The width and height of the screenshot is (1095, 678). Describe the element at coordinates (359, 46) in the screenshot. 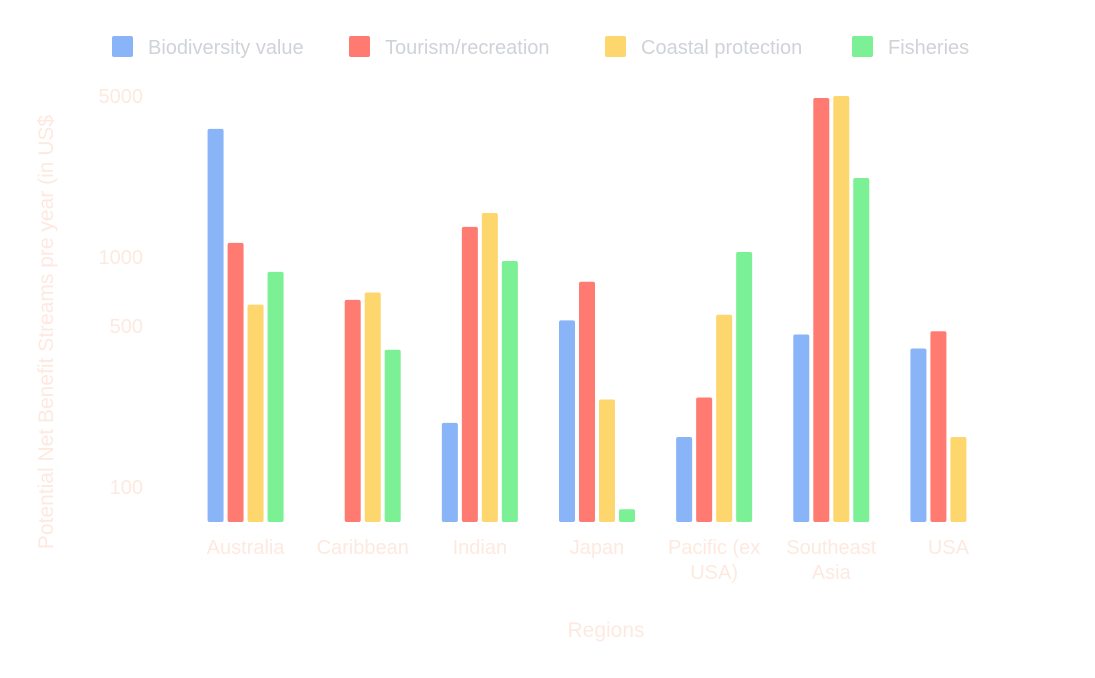

I see `legend-swatch-tourism-recreation` at that location.